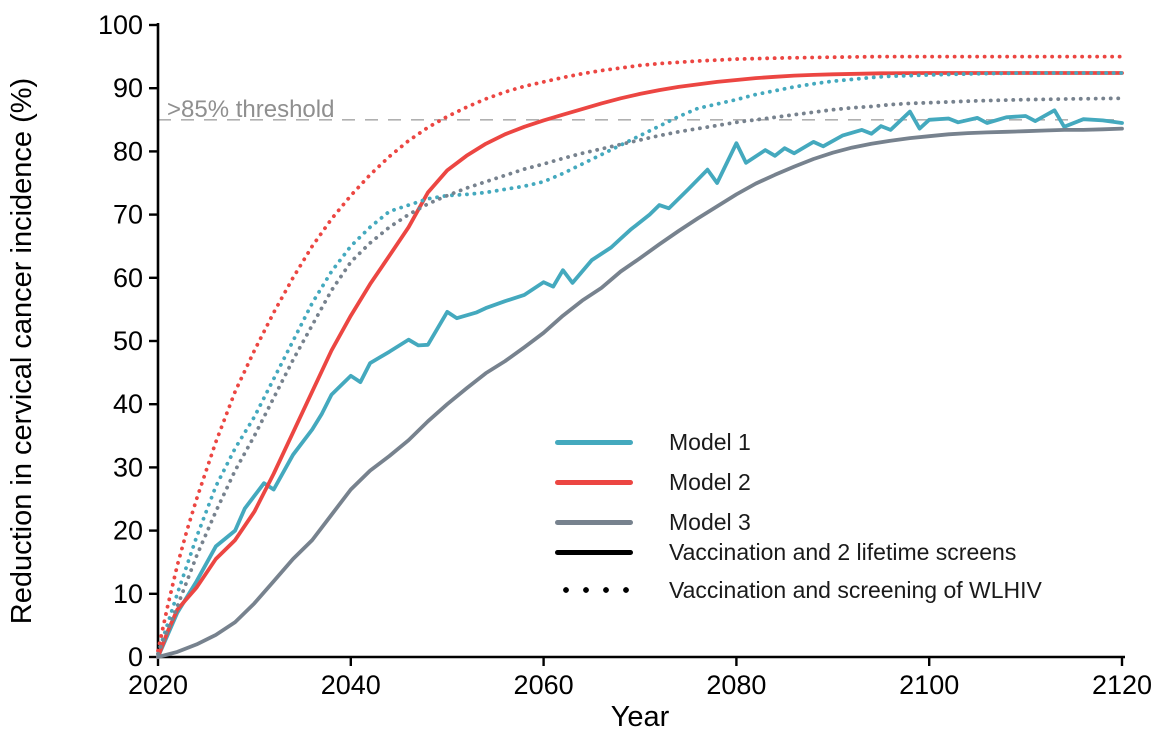 The height and width of the screenshot is (738, 1173). Describe the element at coordinates (653, 442) in the screenshot. I see `legend-item-model-1: Model 1` at that location.